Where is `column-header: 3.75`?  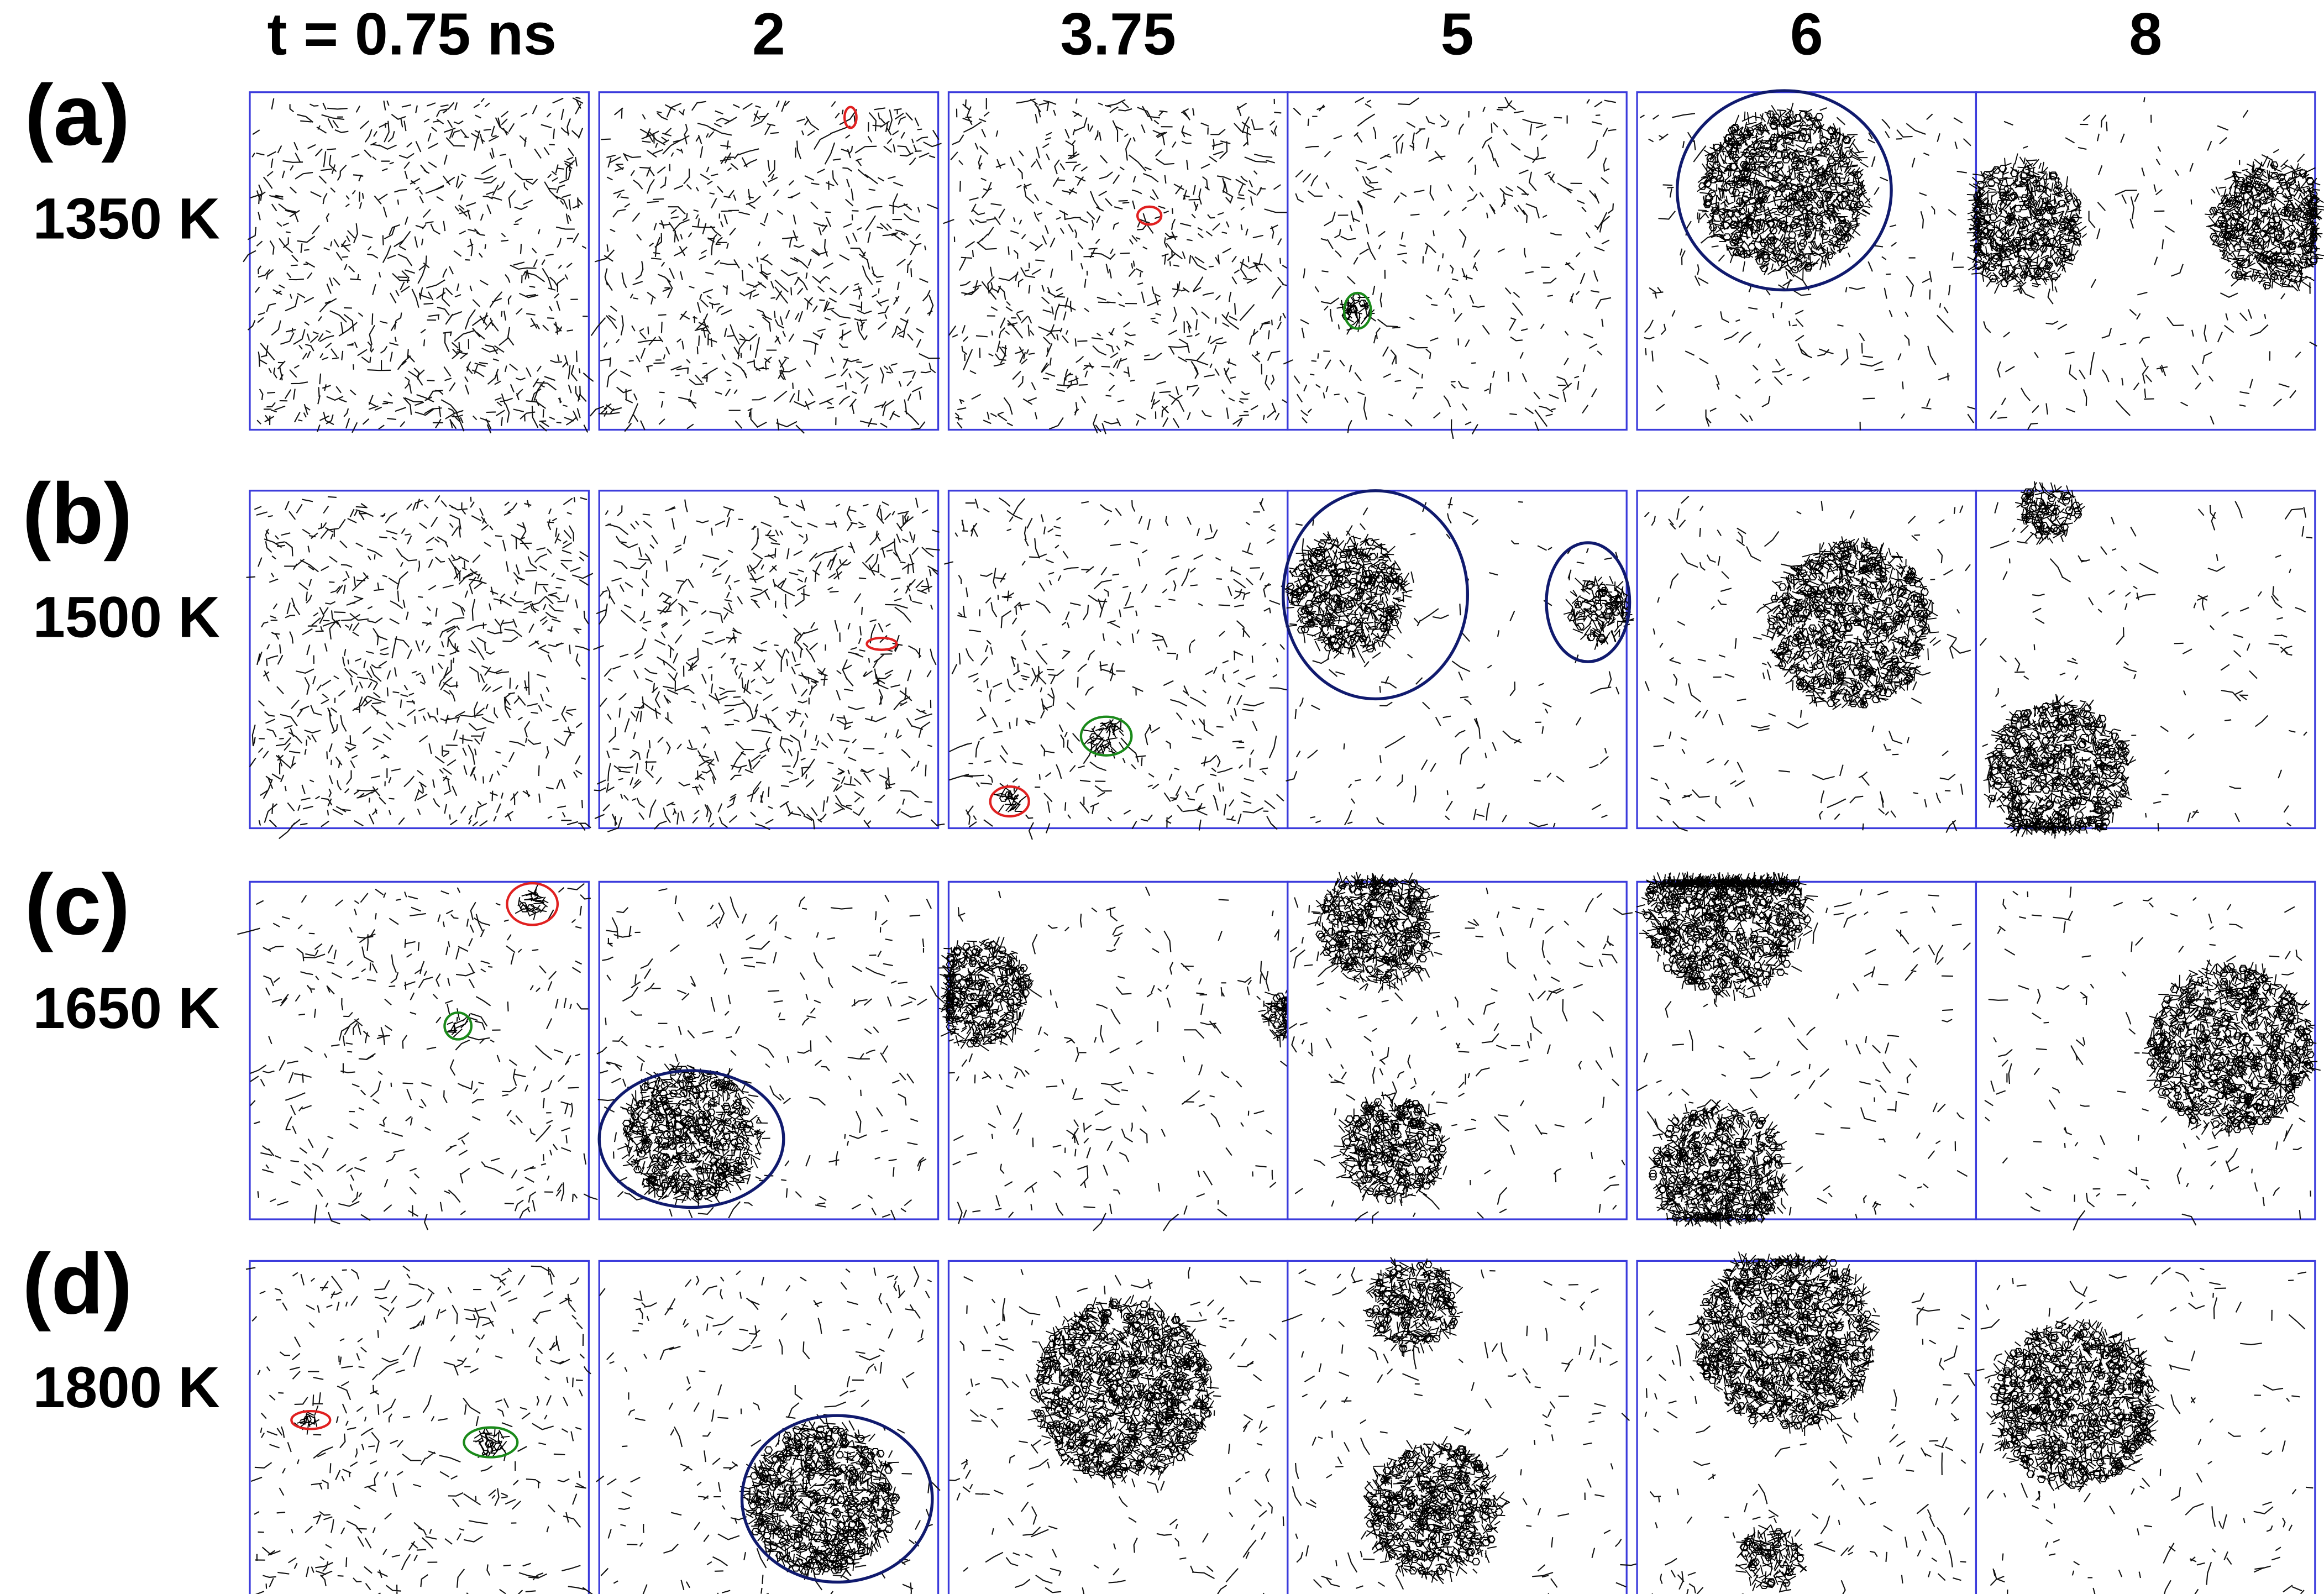
column-header: 3.75 is located at coordinates (1118, 34).